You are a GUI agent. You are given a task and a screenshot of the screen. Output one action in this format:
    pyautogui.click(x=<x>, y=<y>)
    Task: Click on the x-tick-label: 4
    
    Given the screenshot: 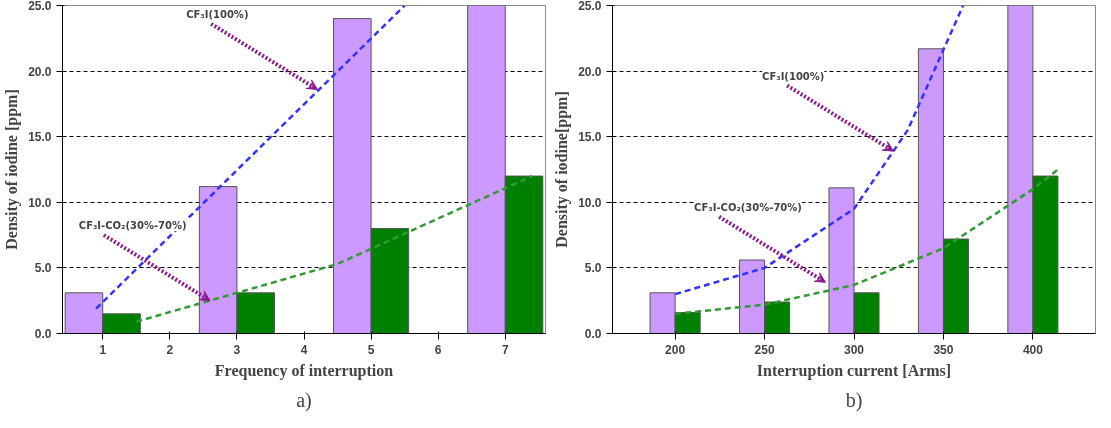 What is the action you would take?
    pyautogui.click(x=304, y=349)
    